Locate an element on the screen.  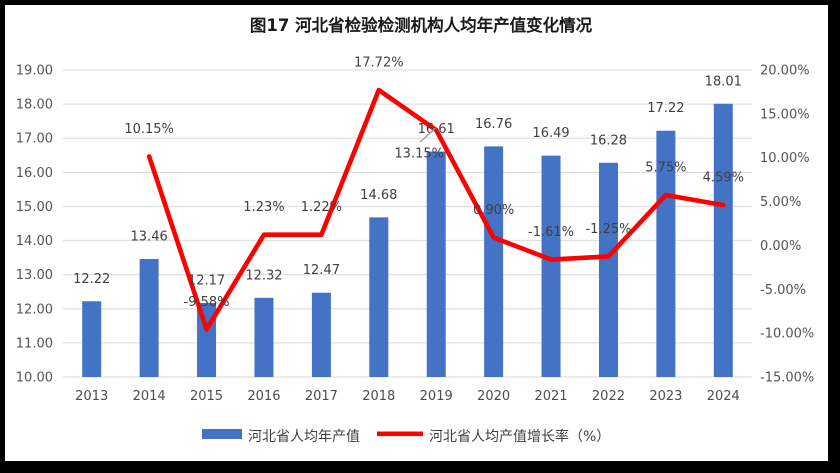
x-axis-tick-label: 2021 is located at coordinates (550, 396).